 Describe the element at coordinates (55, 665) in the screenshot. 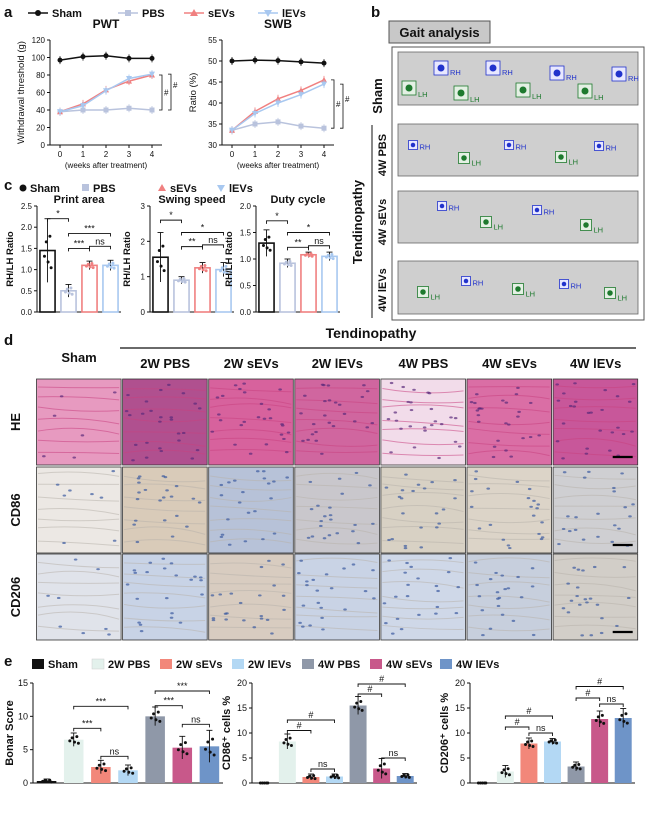

I see `legend-e-item: Sham` at that location.